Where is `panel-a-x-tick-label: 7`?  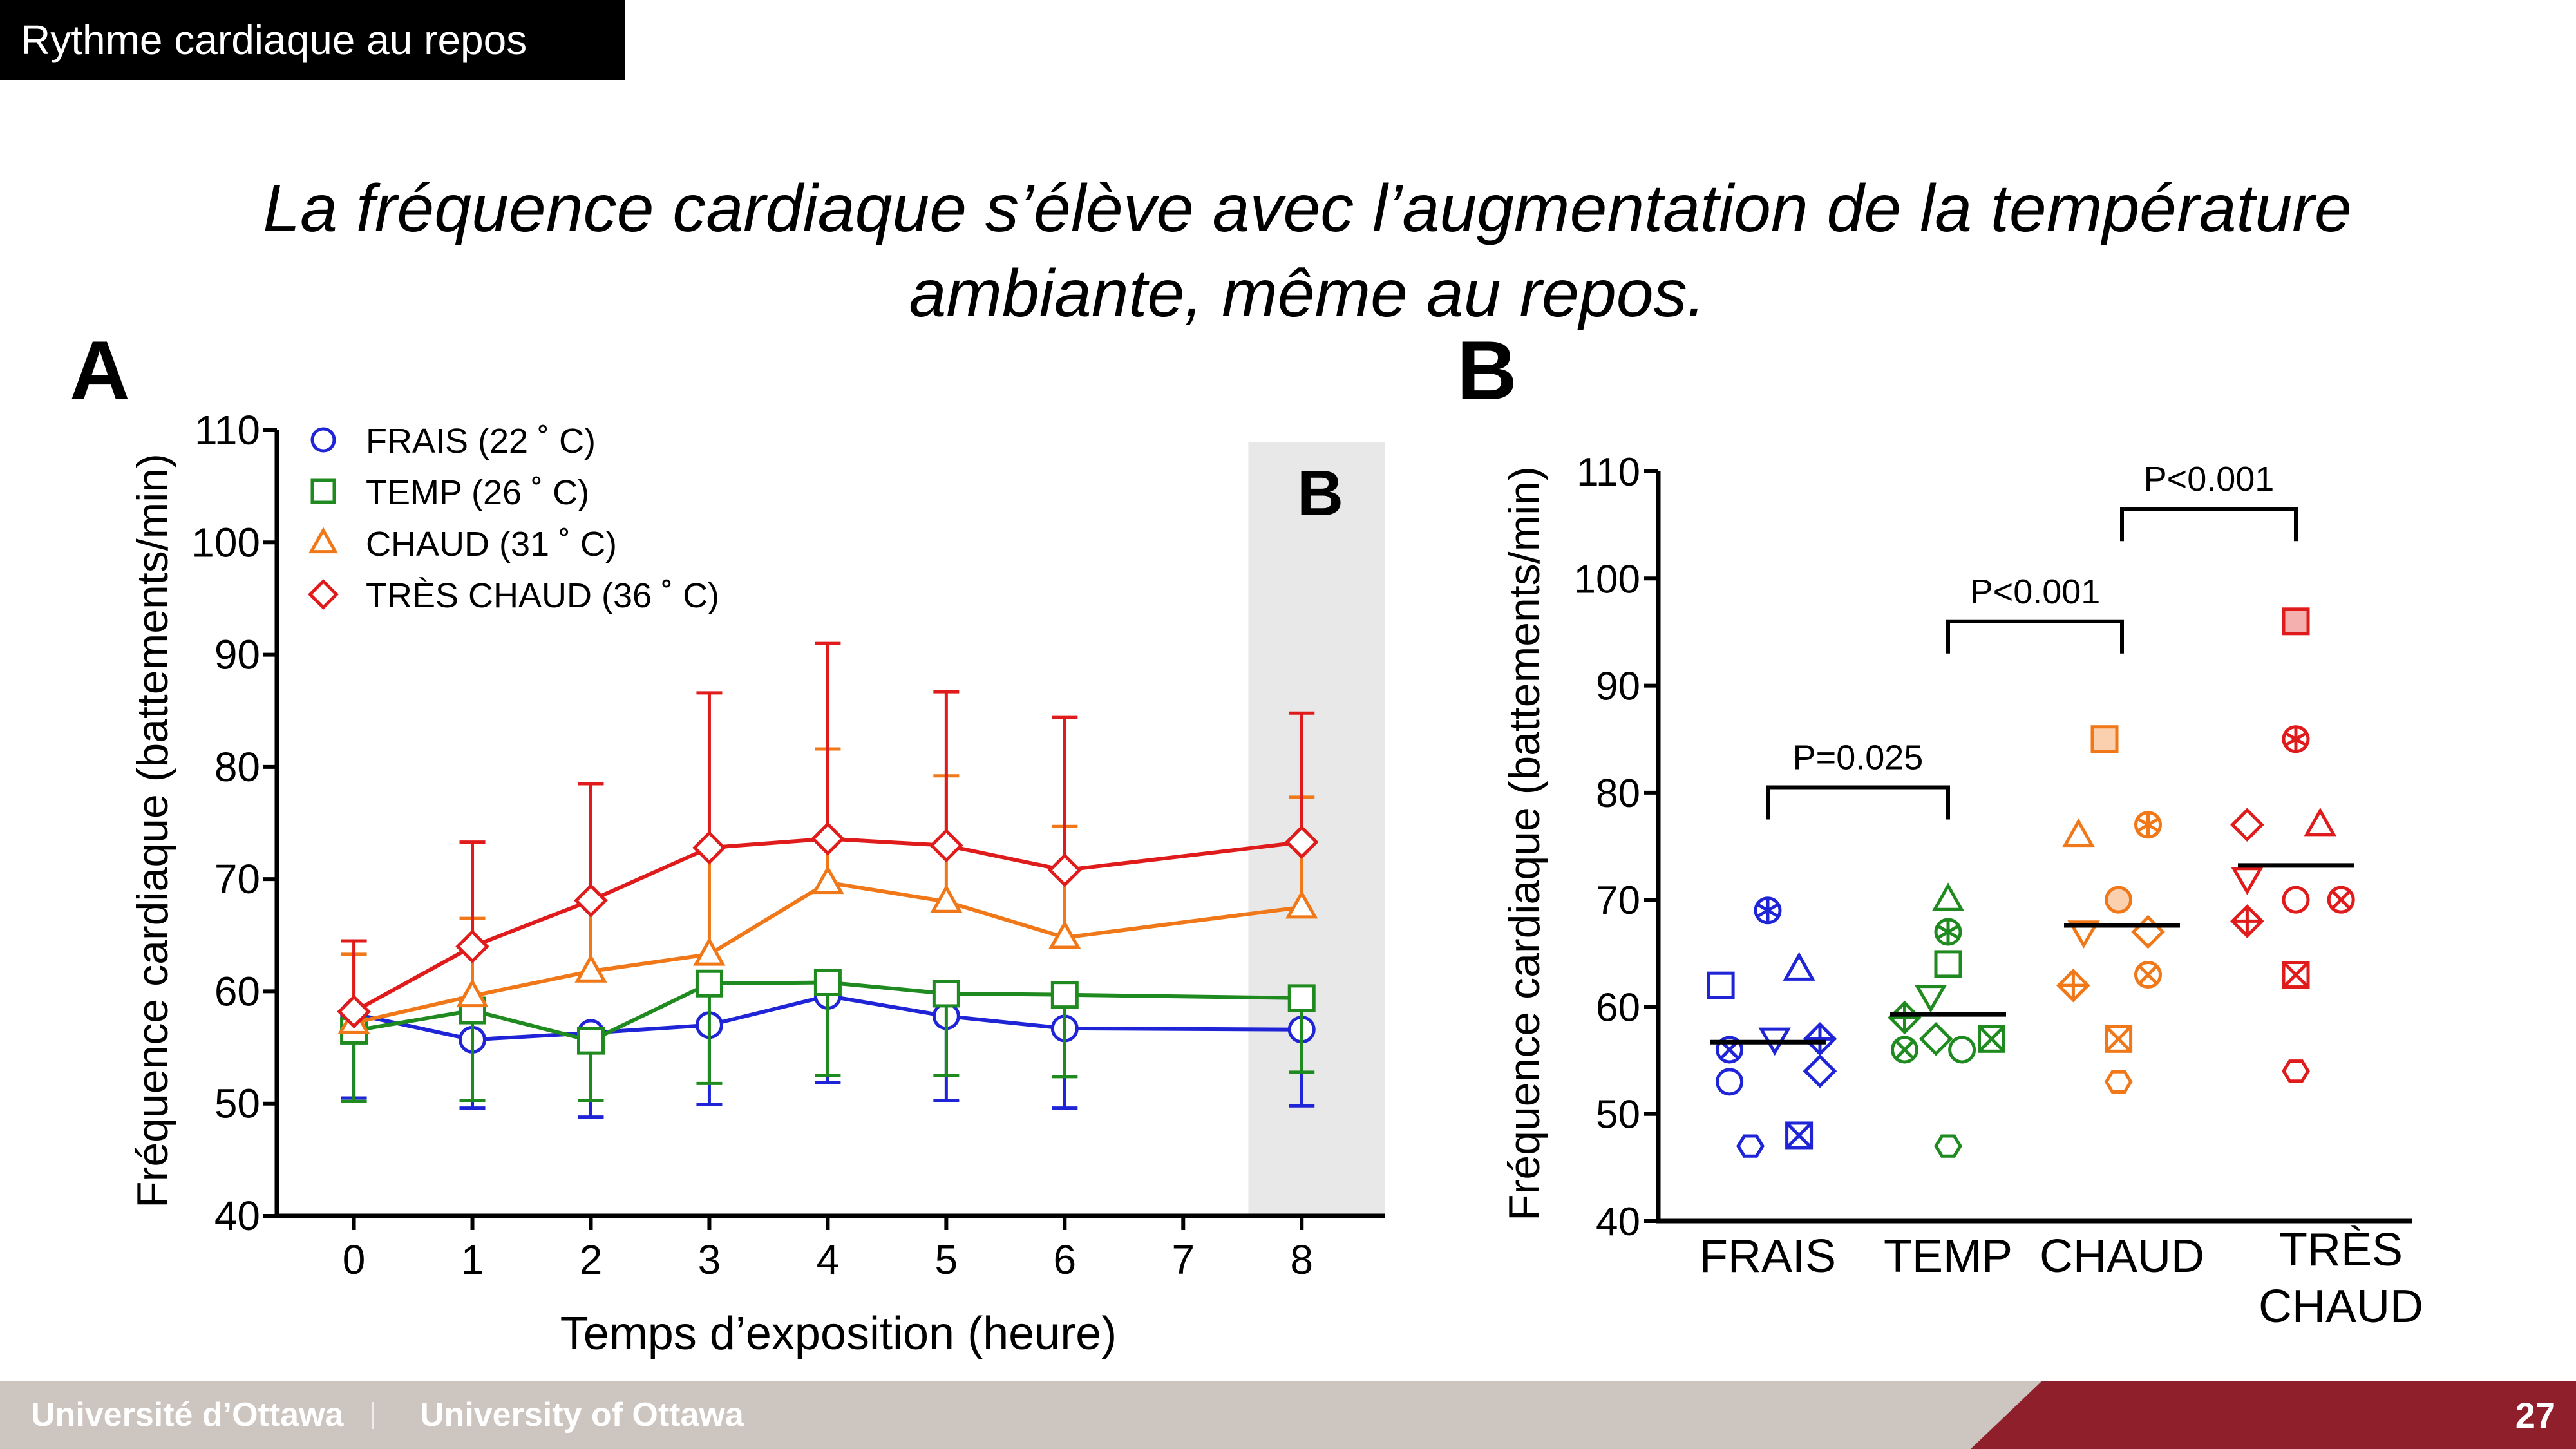 panel-a-x-tick-label: 7 is located at coordinates (1183, 1259).